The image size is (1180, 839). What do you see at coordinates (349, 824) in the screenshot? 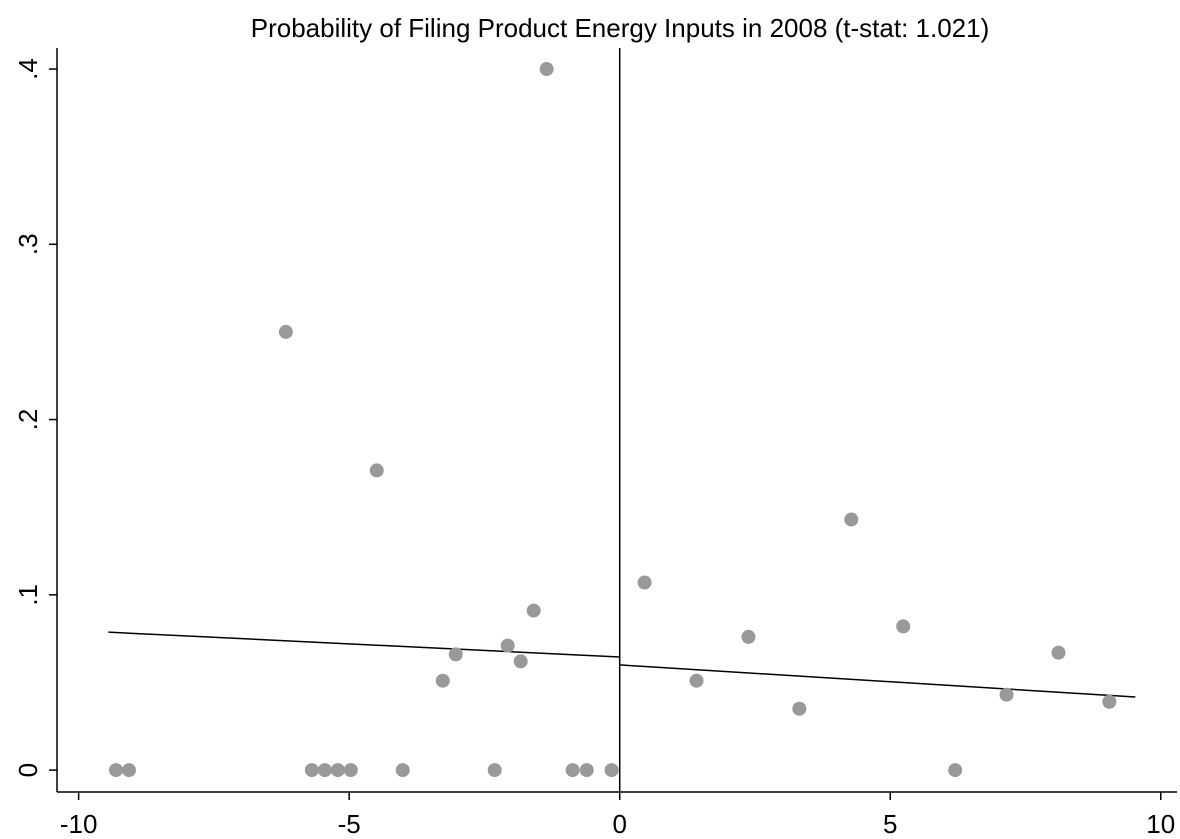
I see `x-tick-label: -5` at bounding box center [349, 824].